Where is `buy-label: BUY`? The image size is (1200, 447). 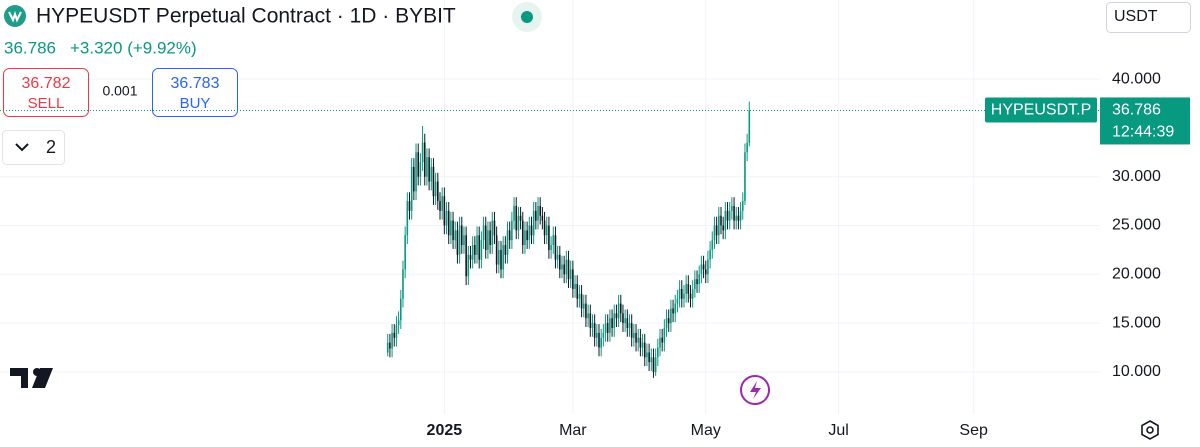
buy-label: BUY is located at coordinates (195, 103).